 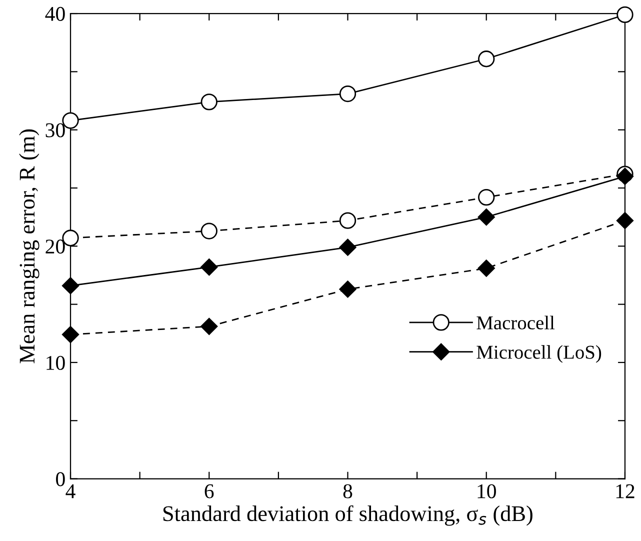 What do you see at coordinates (71, 491) in the screenshot?
I see `x-tick-label: 4` at bounding box center [71, 491].